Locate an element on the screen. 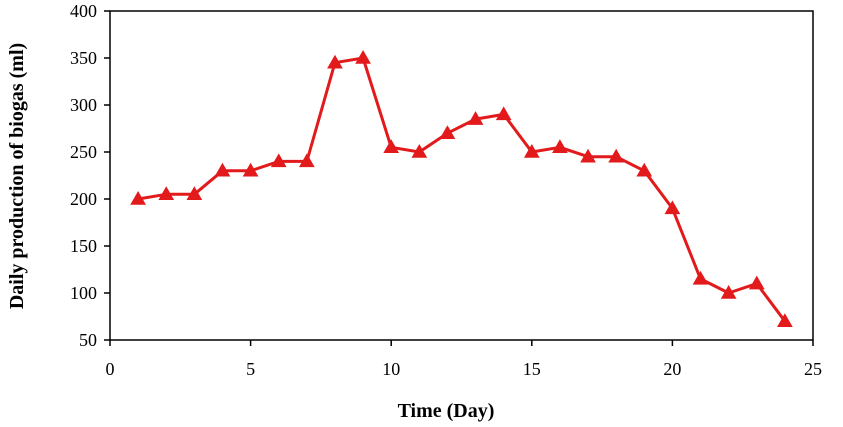  y-tick-labels: 50 100 150 200 250 300 350 400 is located at coordinates (83, 175).